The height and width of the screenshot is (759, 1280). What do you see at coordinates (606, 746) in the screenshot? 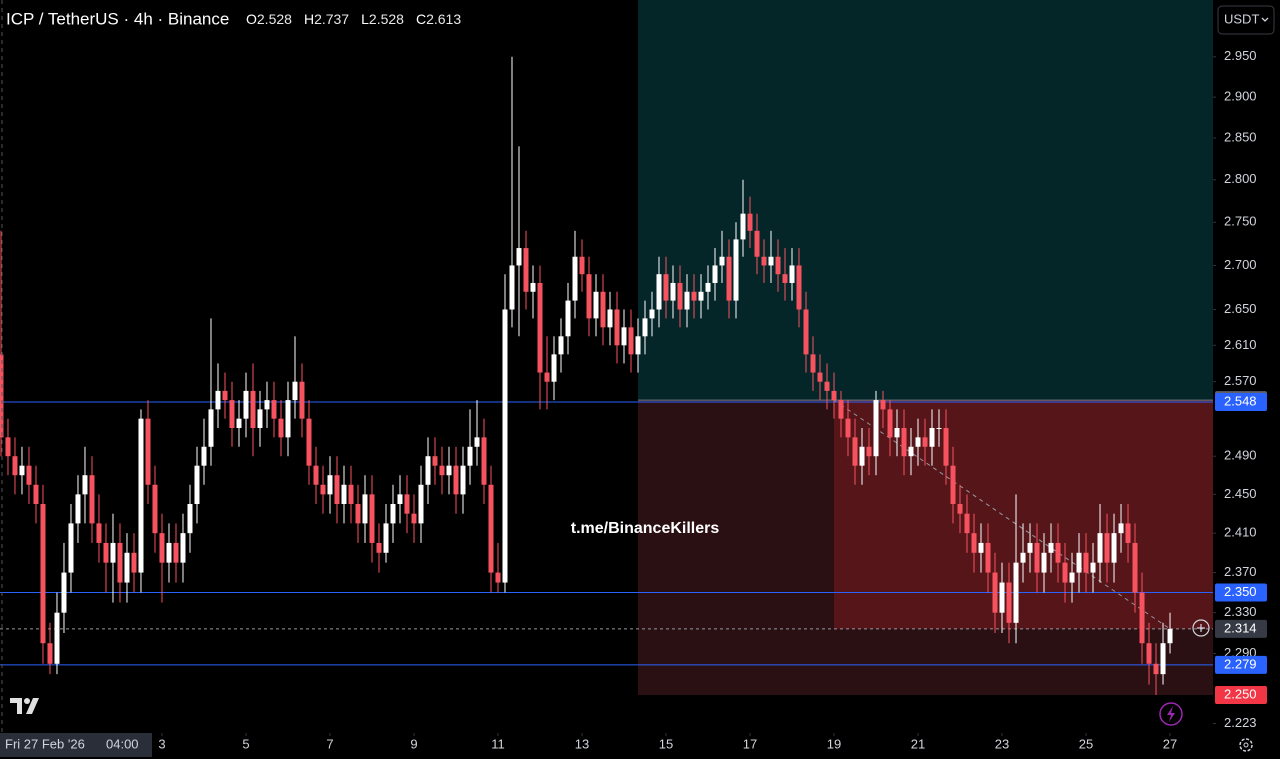
I see `time-axis-panel` at bounding box center [606, 746].